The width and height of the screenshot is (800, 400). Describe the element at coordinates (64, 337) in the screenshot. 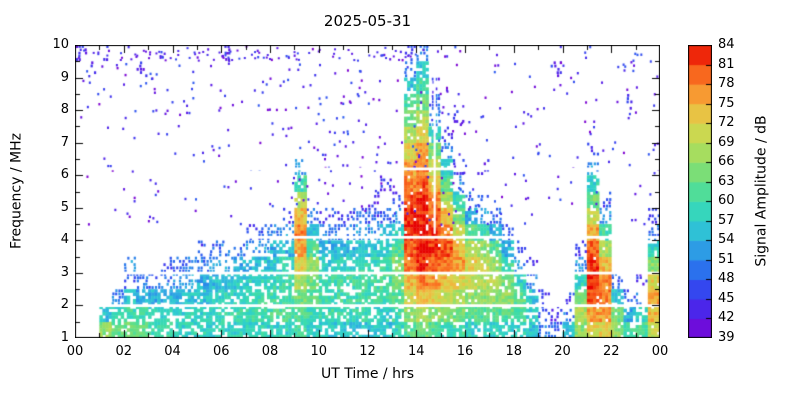

I see `y-tick-label: 1` at that location.